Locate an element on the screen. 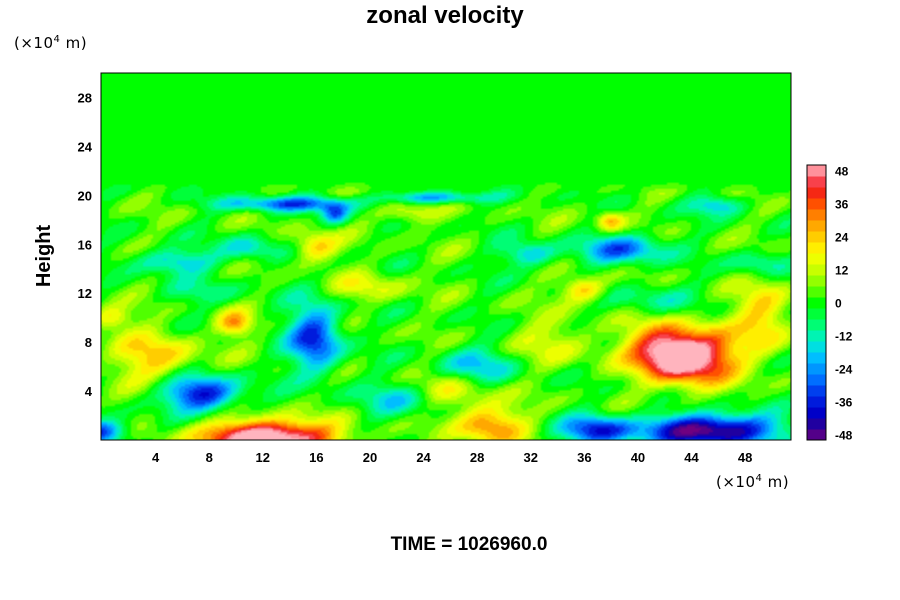 The height and width of the screenshot is (600, 900). x-tick-label: 16 is located at coordinates (316, 457).